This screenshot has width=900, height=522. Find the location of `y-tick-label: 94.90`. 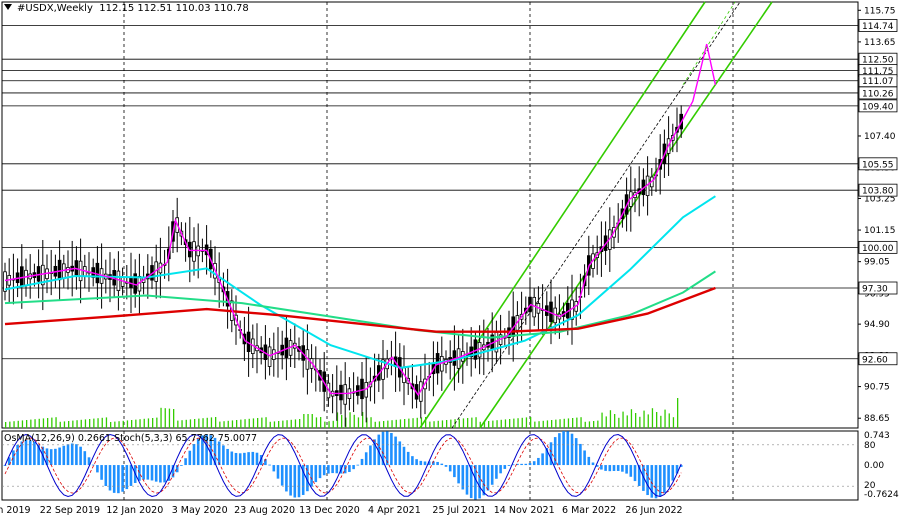

y-tick-label: 94.90 is located at coordinates (877, 325).